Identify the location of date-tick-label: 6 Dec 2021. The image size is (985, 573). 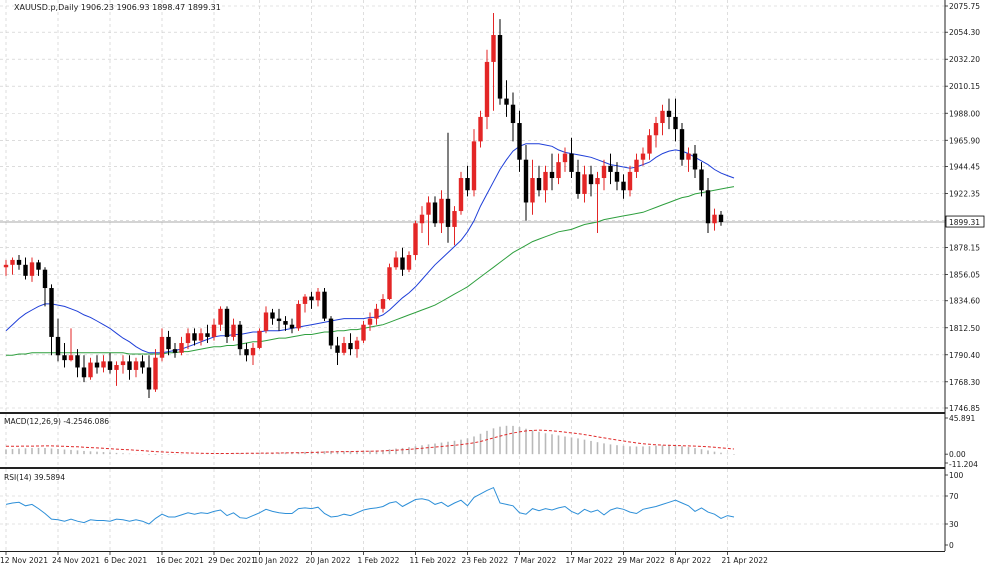
(125, 560).